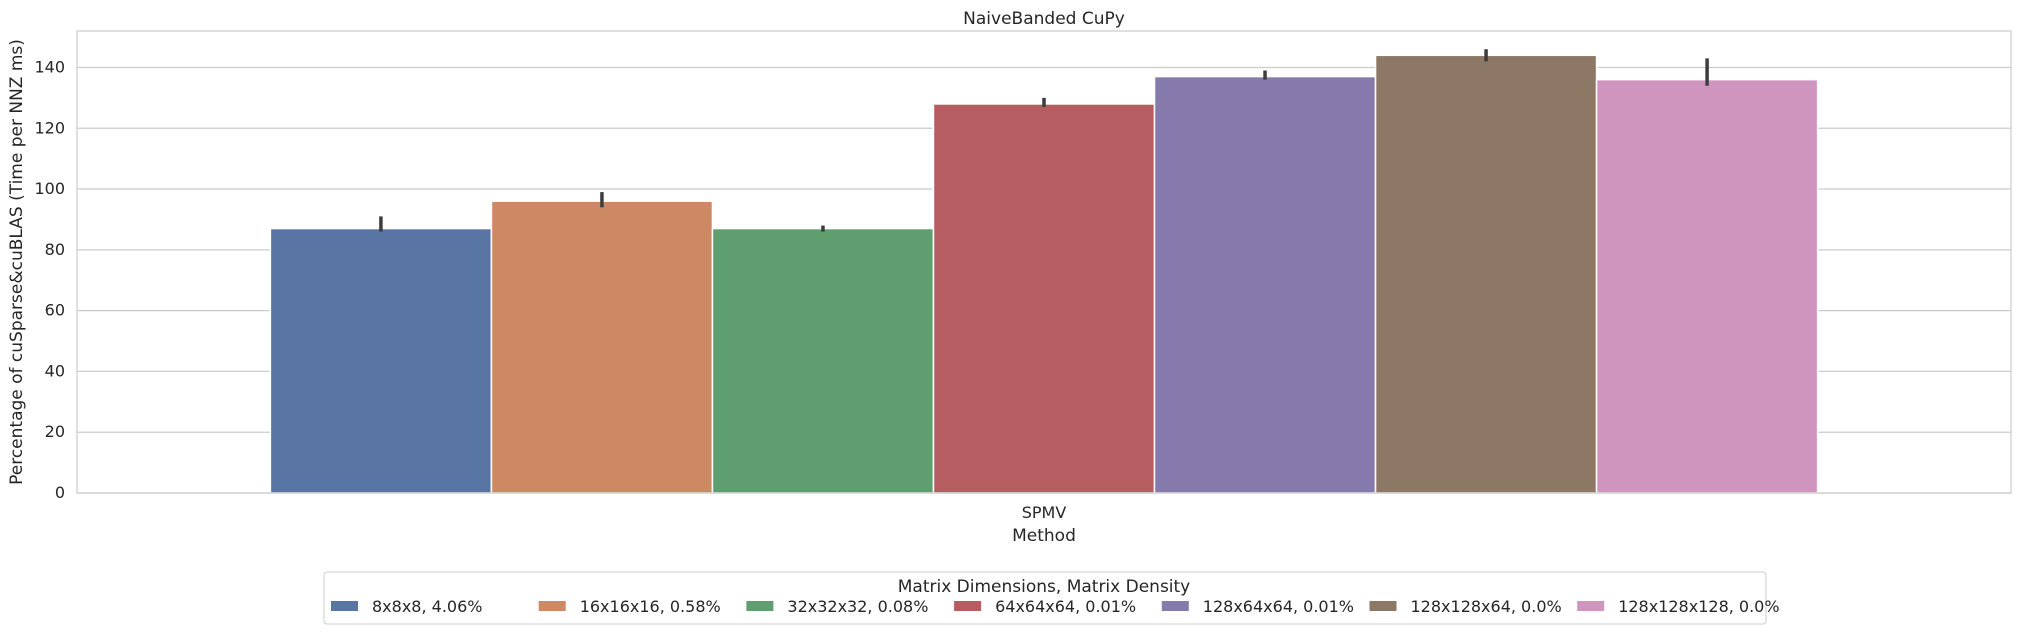 The image size is (2023, 635). Describe the element at coordinates (1044, 587) in the screenshot. I see `legend-title: Matrix Dimensions, Matrix Density` at that location.